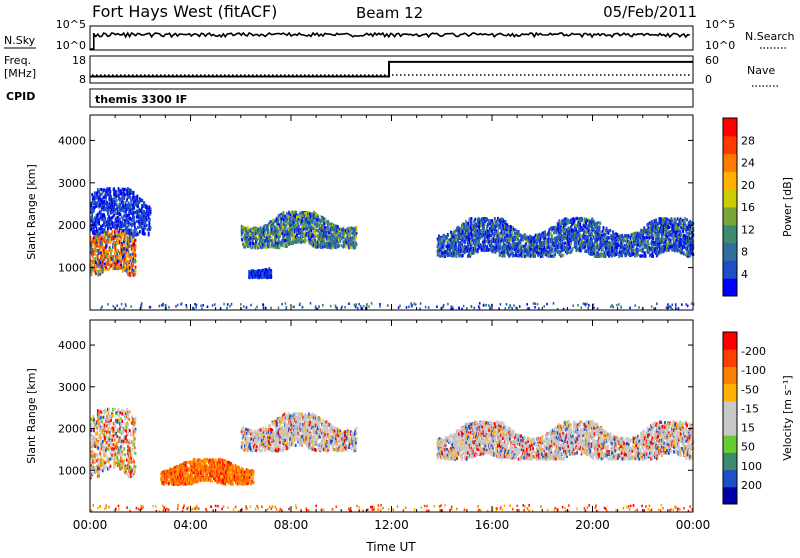 This screenshot has height=558, width=800. I want to click on nsearch-tick-bottom: 10^0, so click(720, 45).